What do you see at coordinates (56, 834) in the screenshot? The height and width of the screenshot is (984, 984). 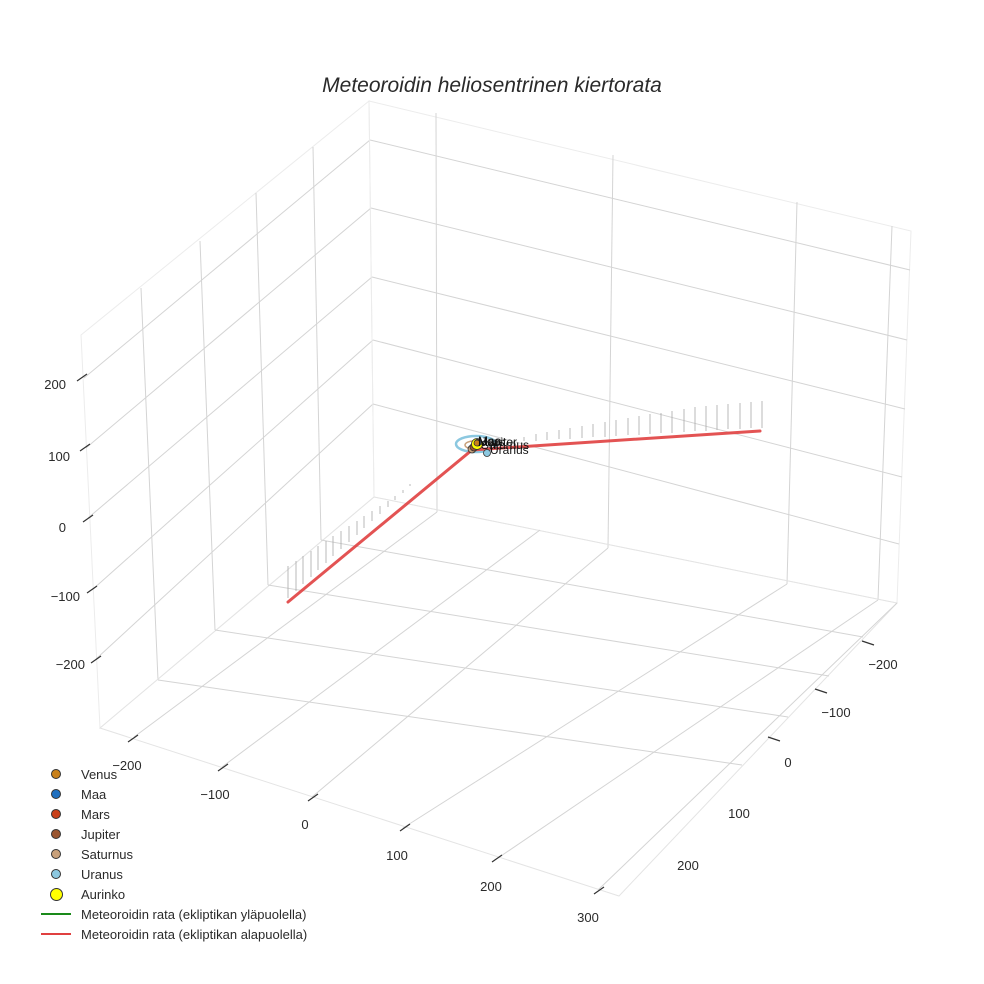 I see `jupiter-dot-icon` at bounding box center [56, 834].